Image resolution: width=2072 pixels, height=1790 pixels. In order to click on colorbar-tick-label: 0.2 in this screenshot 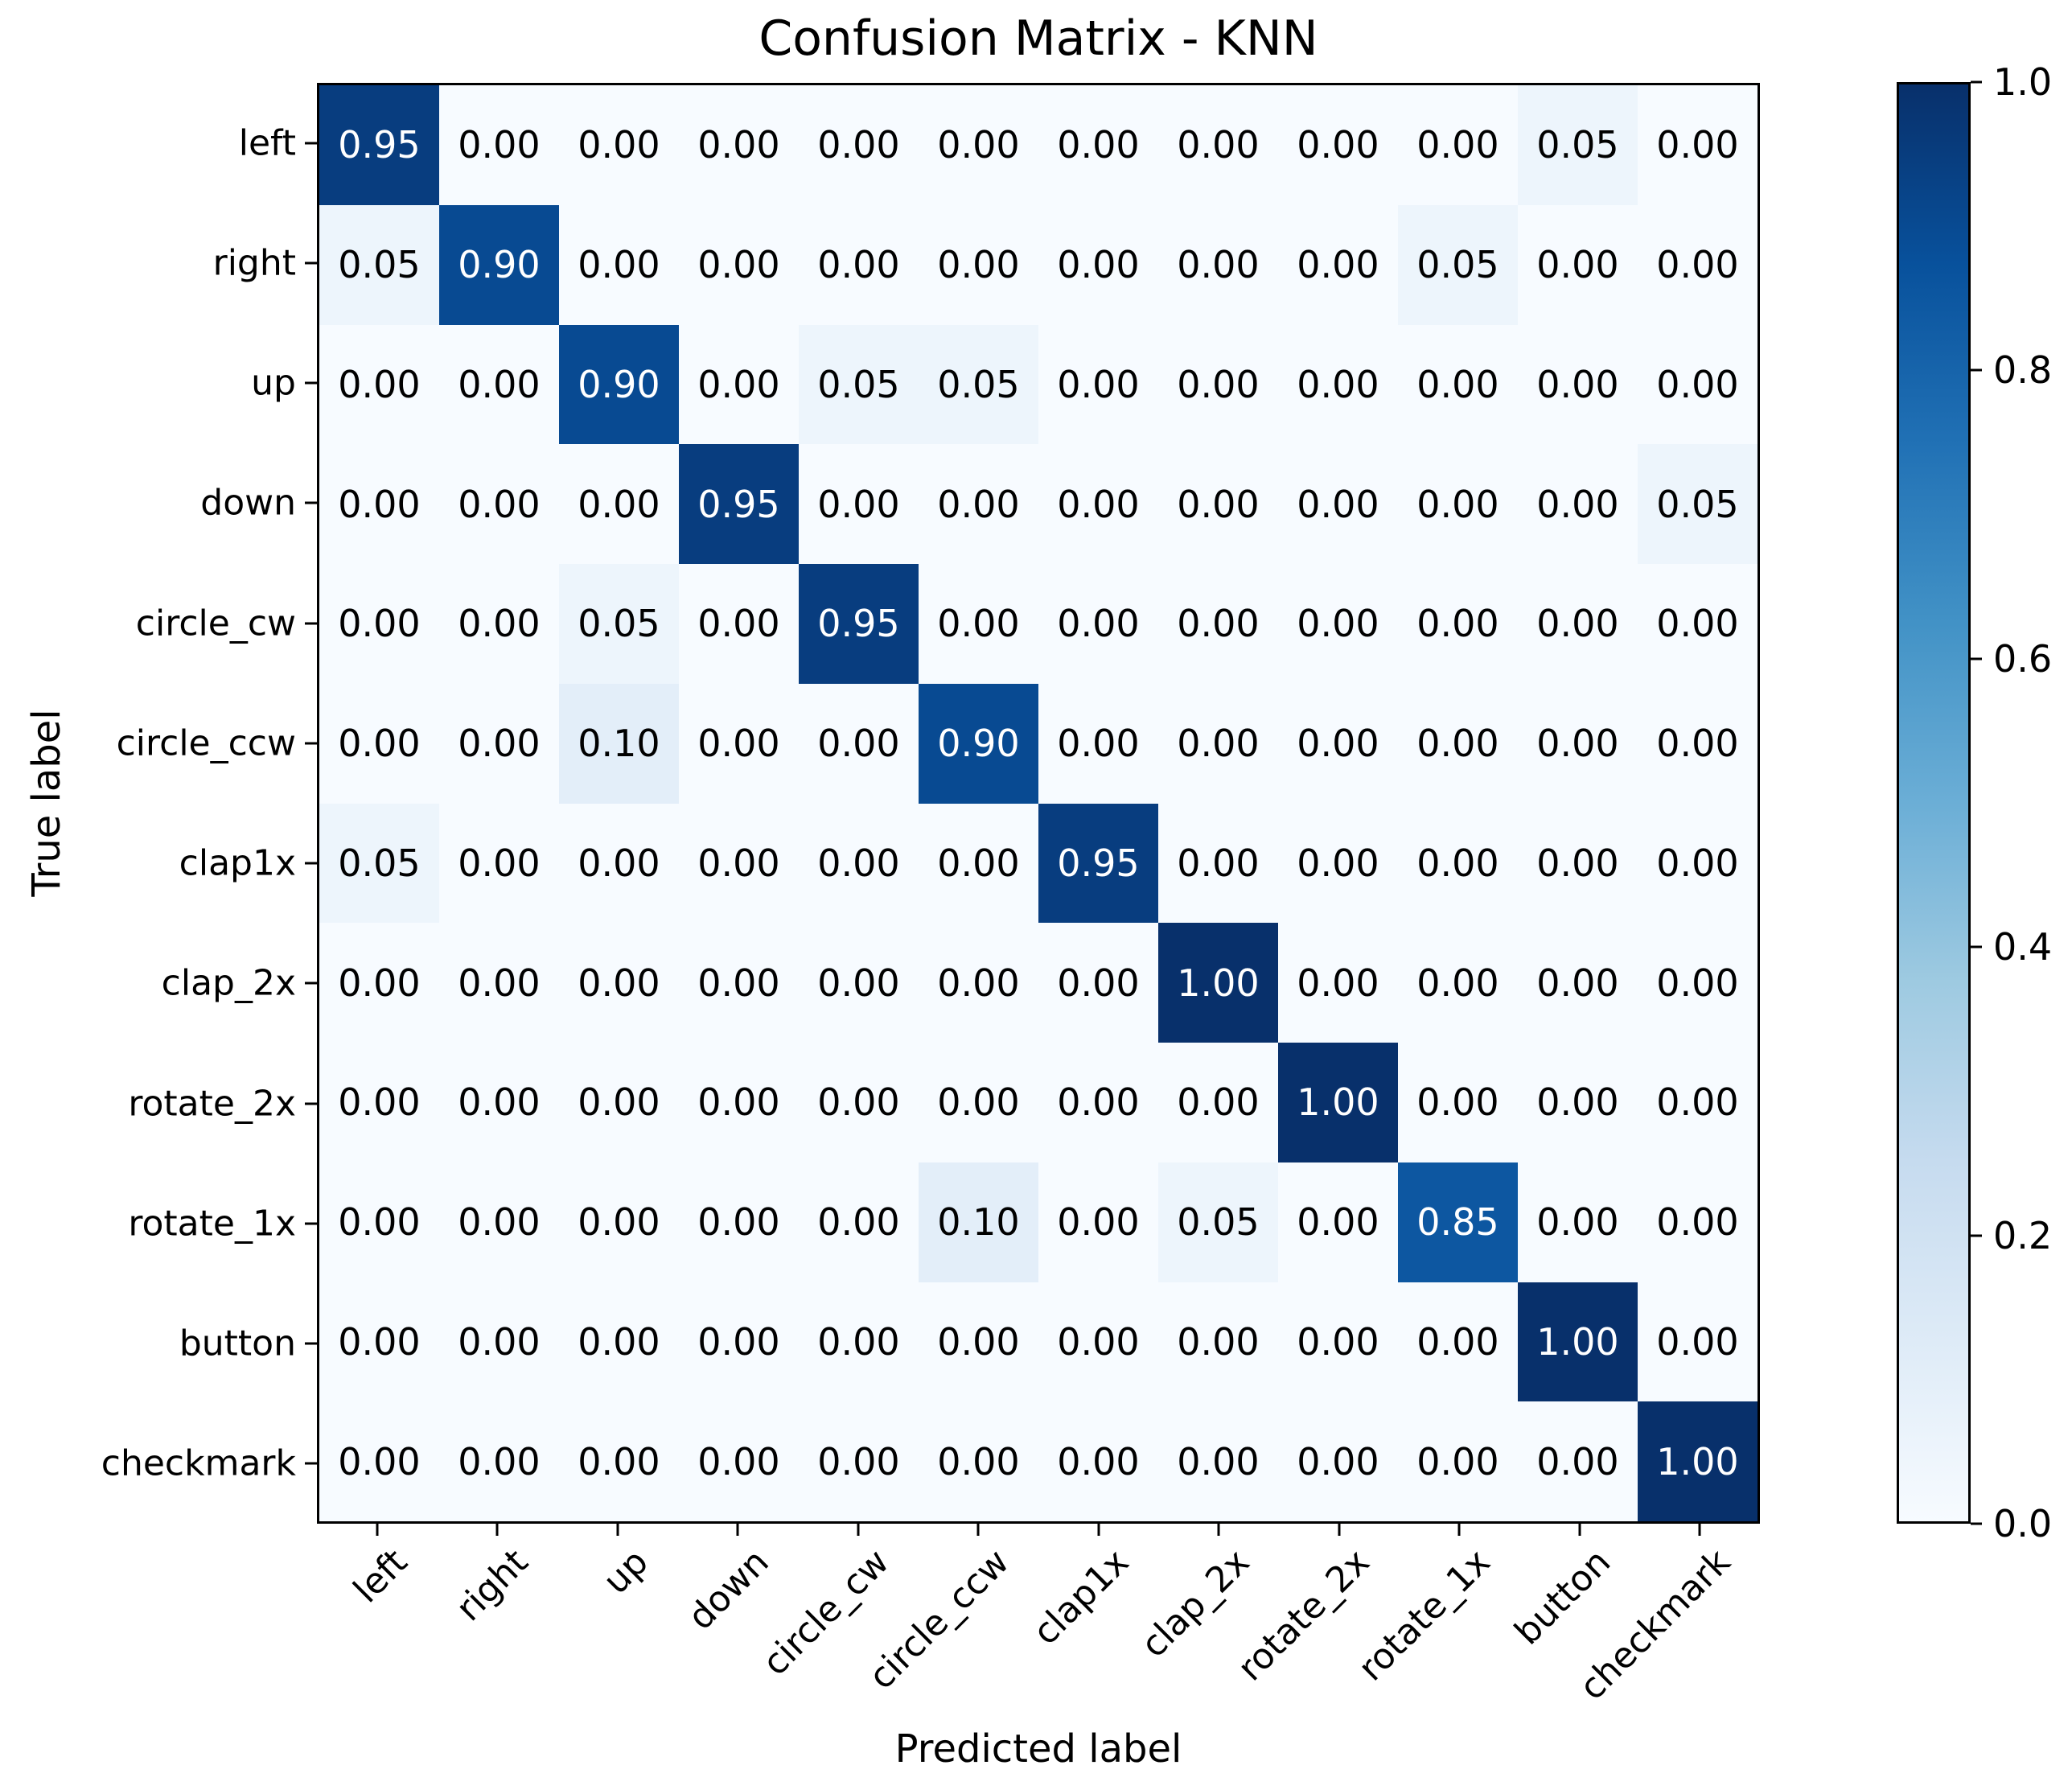, I will do `click(2023, 1235)`.